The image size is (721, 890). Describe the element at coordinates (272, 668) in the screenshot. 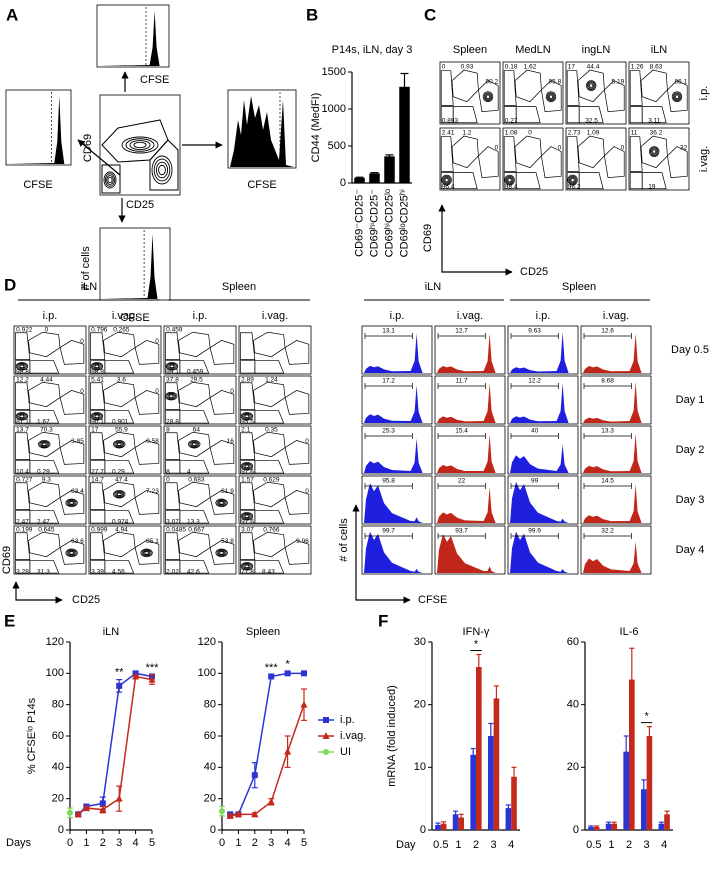

I see `significance: ***` at that location.